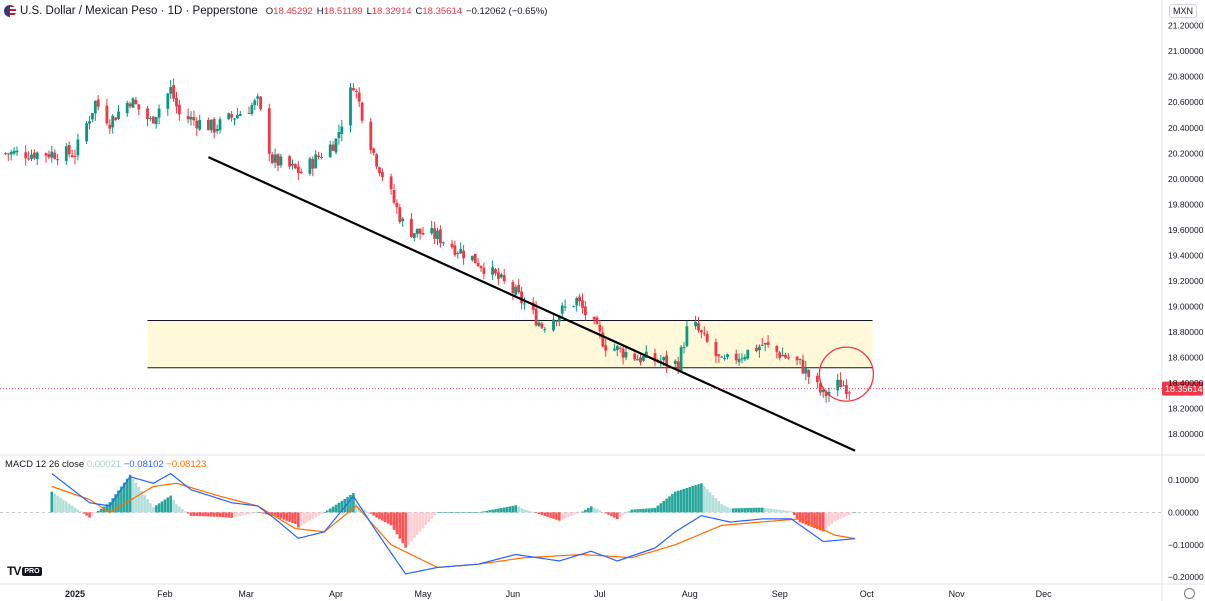 Image resolution: width=1205 pixels, height=601 pixels. I want to click on usd-flag-icon, so click(10, 11).